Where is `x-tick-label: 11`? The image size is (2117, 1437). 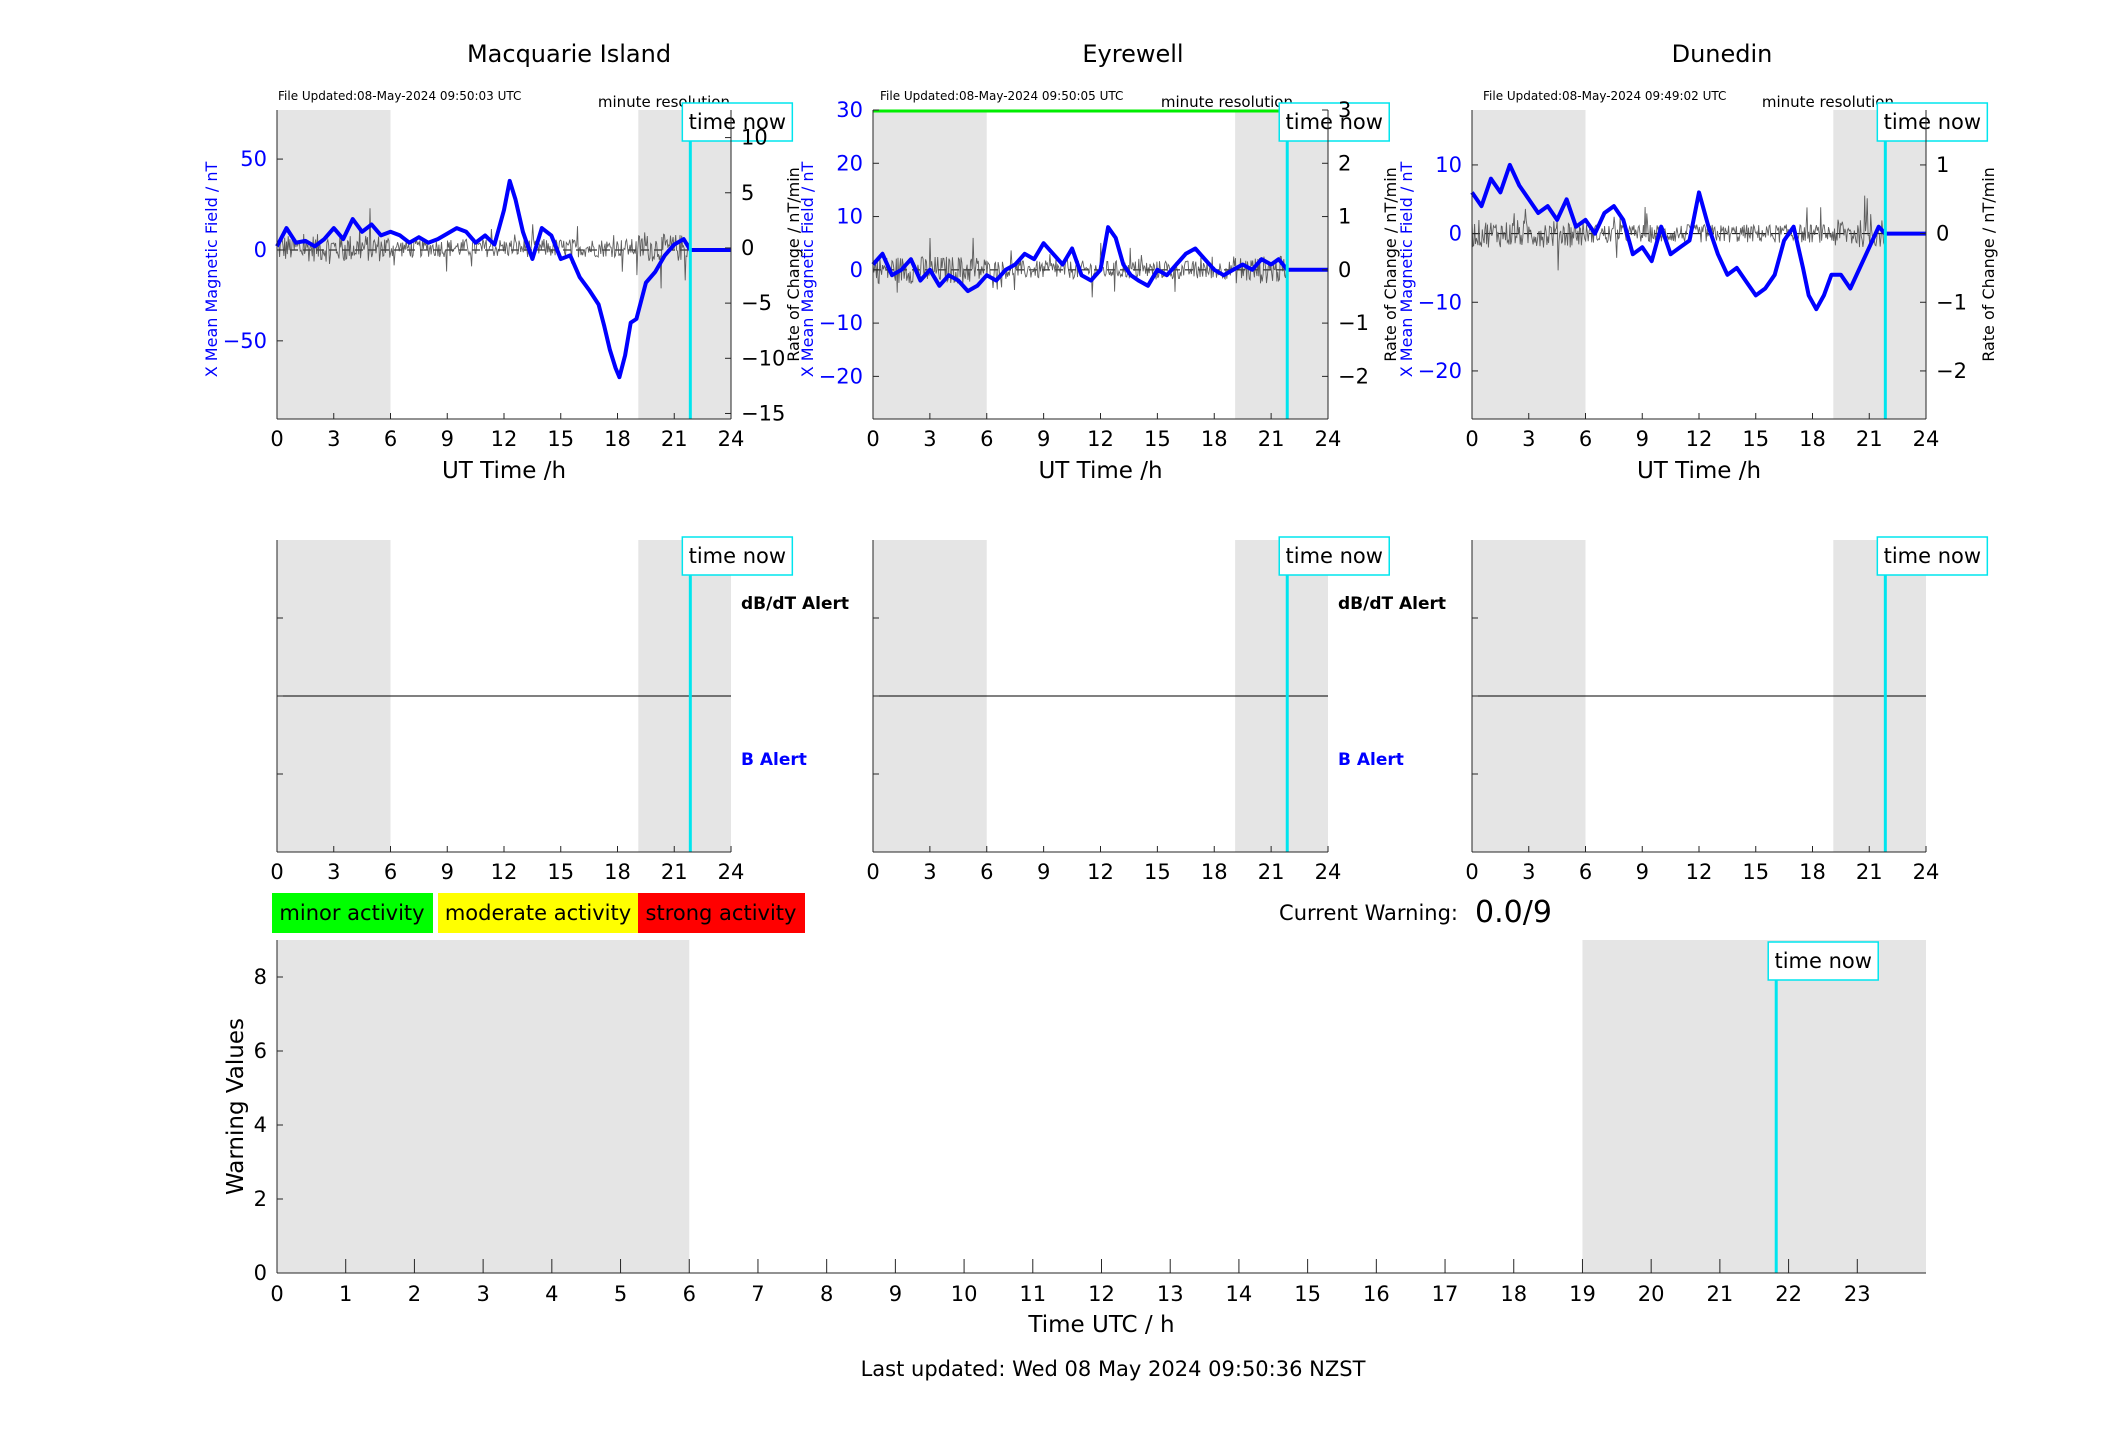 x-tick-label: 11 is located at coordinates (1032, 1294).